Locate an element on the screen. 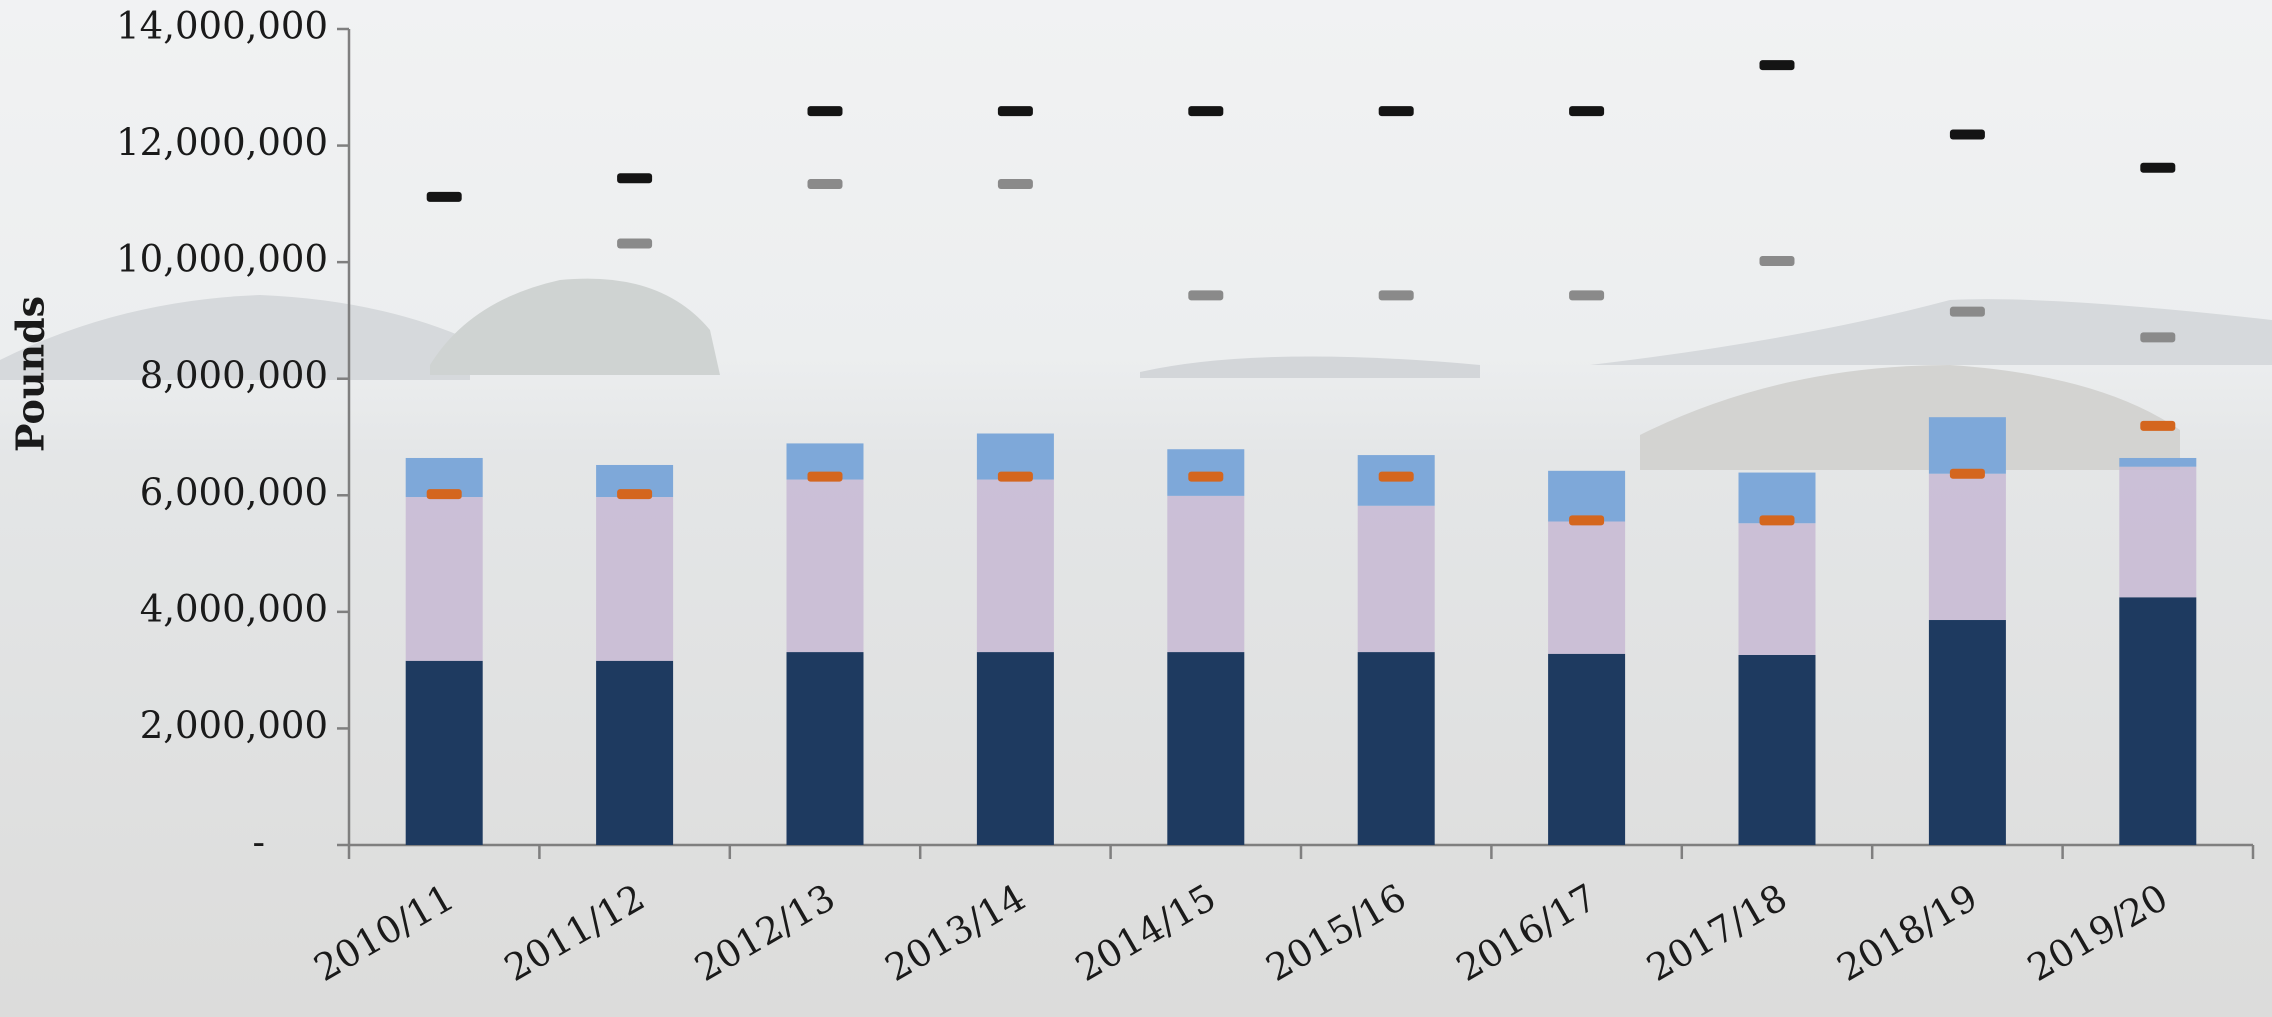  y-tick-label: 6,000,000 is located at coordinates (234, 492).